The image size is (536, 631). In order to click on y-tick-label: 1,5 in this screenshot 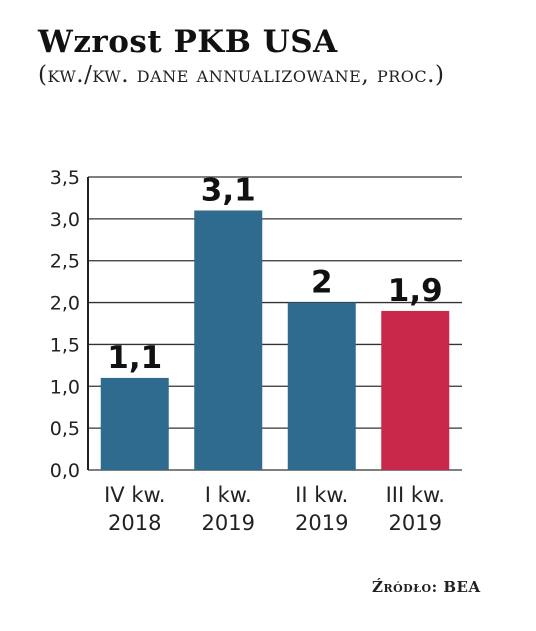, I will do `click(65, 345)`.